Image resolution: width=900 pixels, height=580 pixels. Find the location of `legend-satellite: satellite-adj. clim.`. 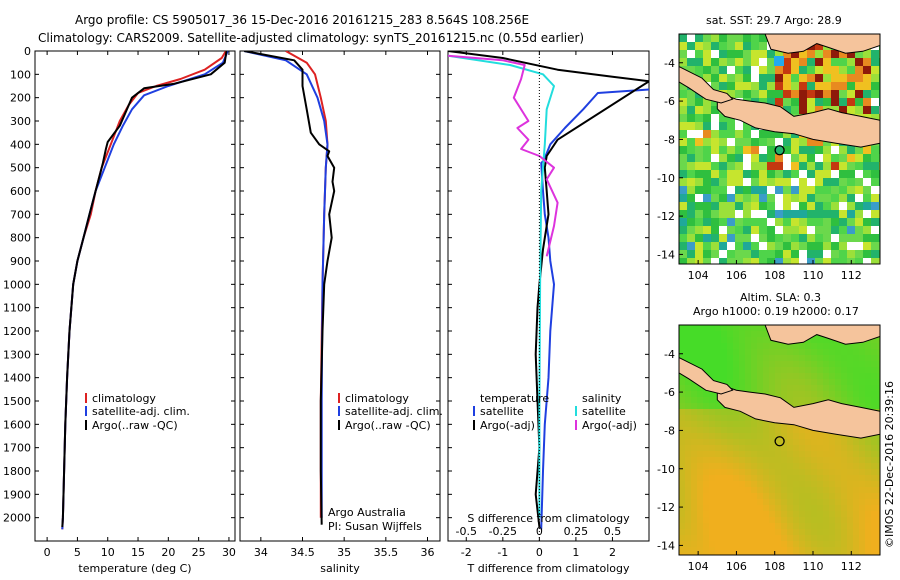

legend-satellite: satellite-adj. clim. is located at coordinates (394, 411).